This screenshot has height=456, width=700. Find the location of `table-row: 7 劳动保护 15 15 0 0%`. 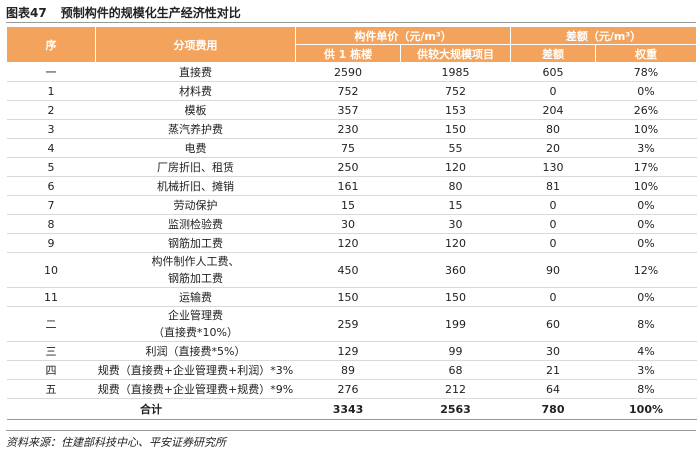

table-row: 7 劳动保护 15 15 0 0% is located at coordinates (351, 205).